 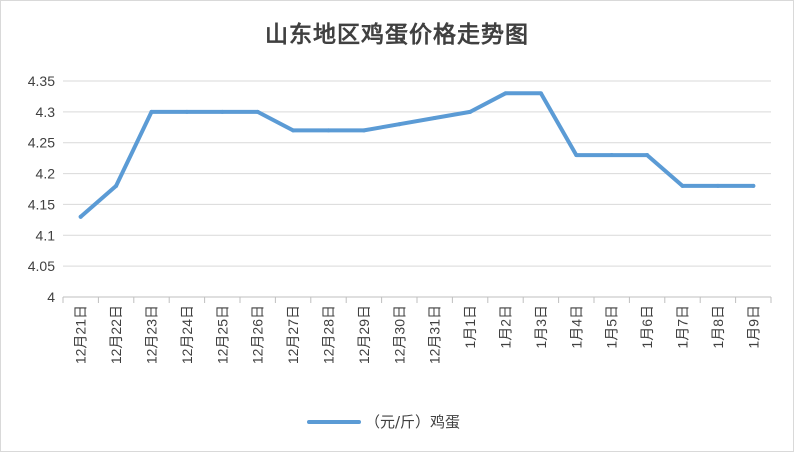 I want to click on y-tick-label: 4.15, so click(x=41, y=204).